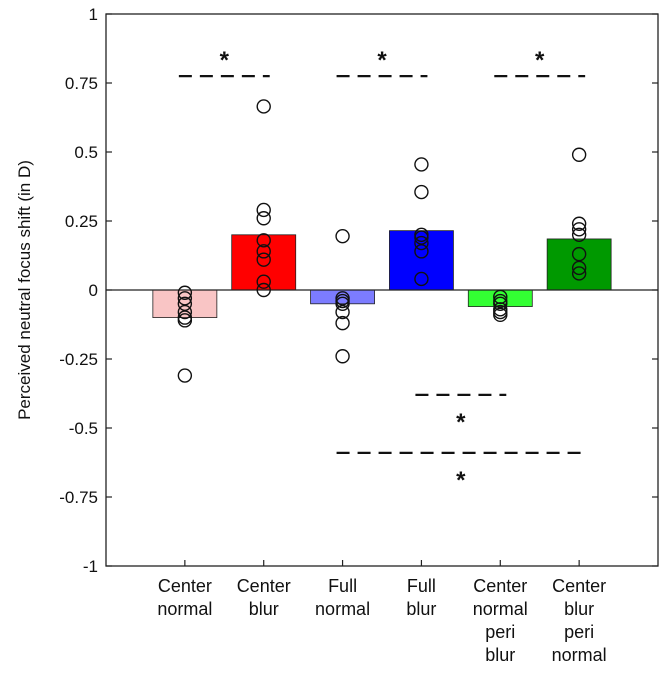  Describe the element at coordinates (81, 83) in the screenshot. I see `y-tick-label-2: 0.75` at that location.